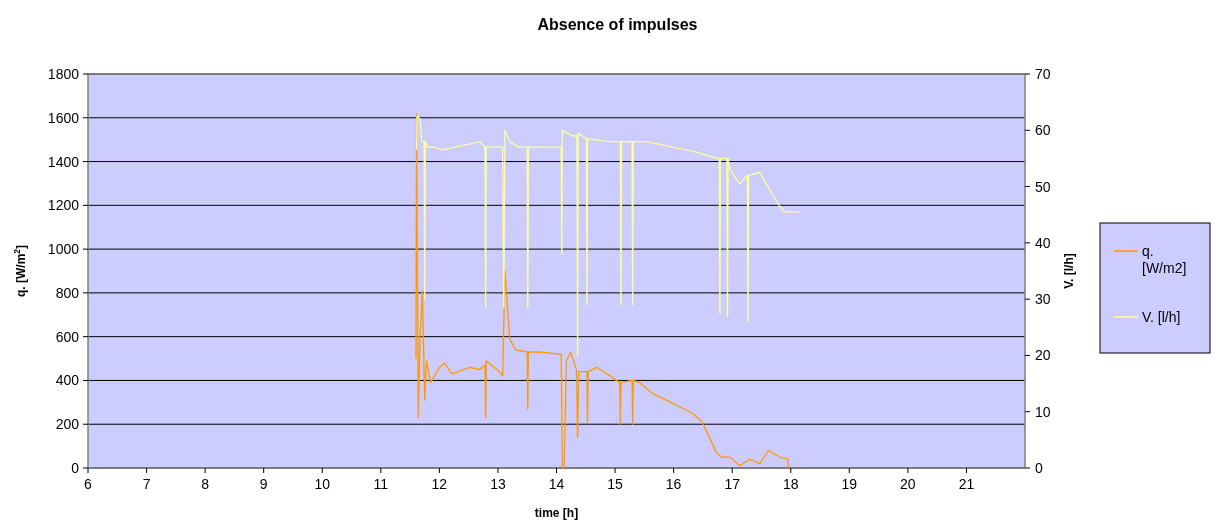  I want to click on y-tick-label: 200, so click(67, 424).